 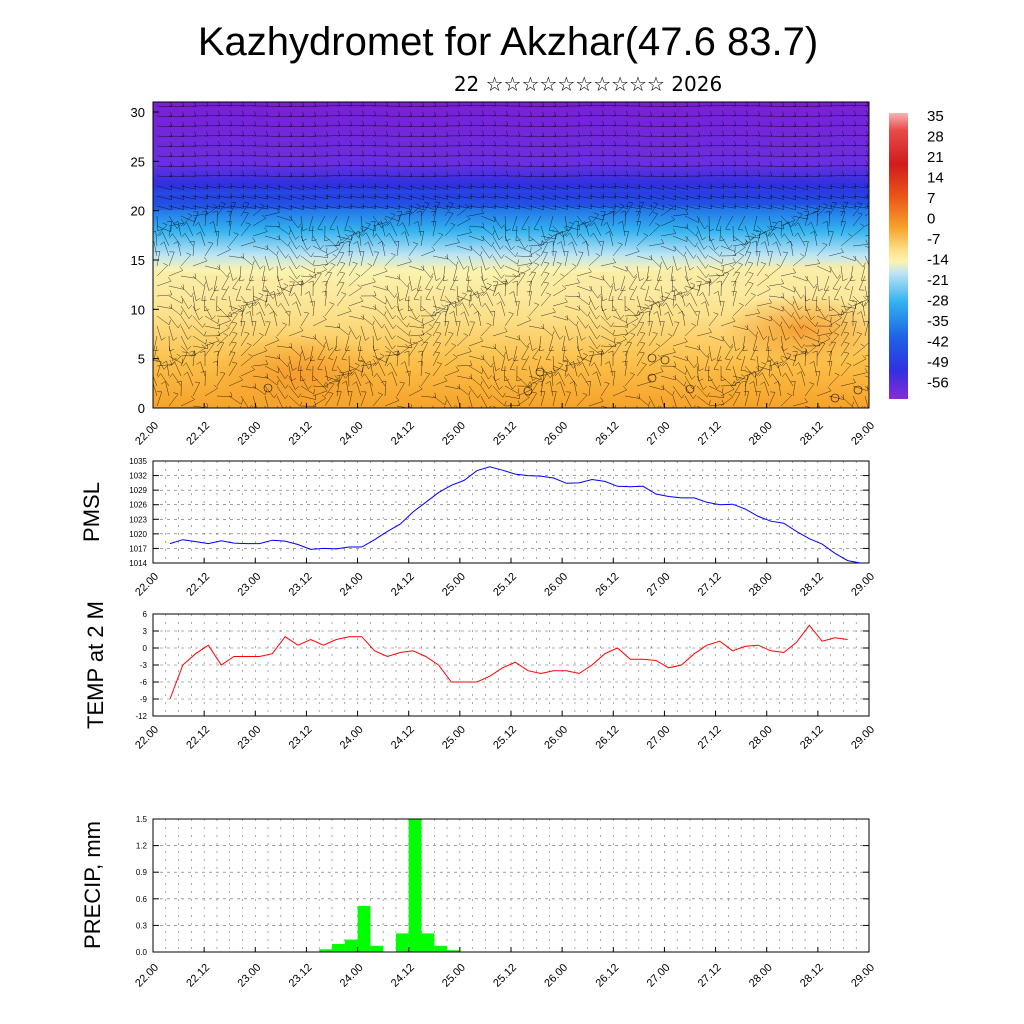 I want to click on pmsl-ytick-label: 1035, so click(x=138, y=461).